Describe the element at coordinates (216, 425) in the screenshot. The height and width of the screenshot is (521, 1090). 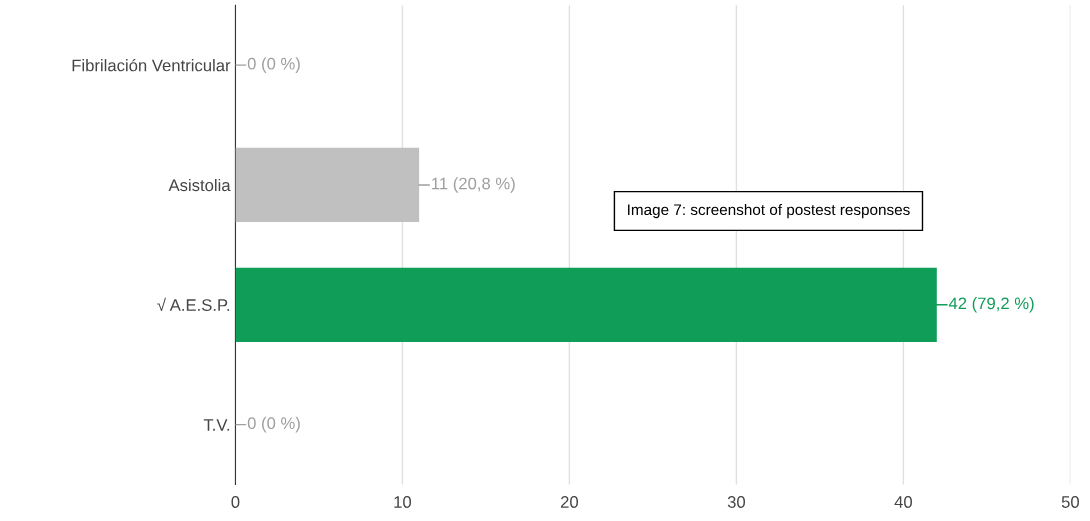
I see `y-tick-label: T.V.` at that location.